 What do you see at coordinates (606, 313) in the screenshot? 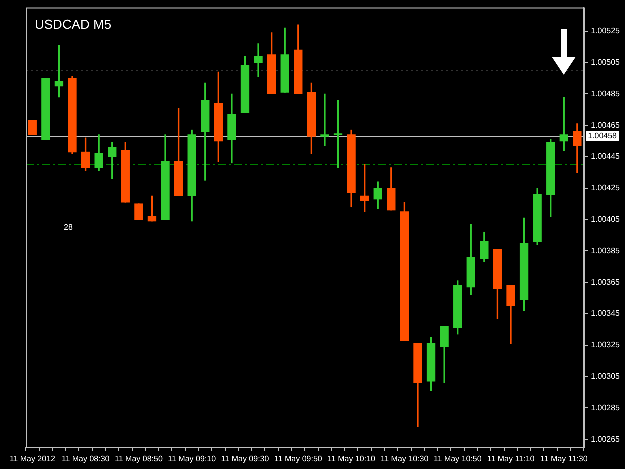
I see `y-tick-label: 1.00345` at bounding box center [606, 313].